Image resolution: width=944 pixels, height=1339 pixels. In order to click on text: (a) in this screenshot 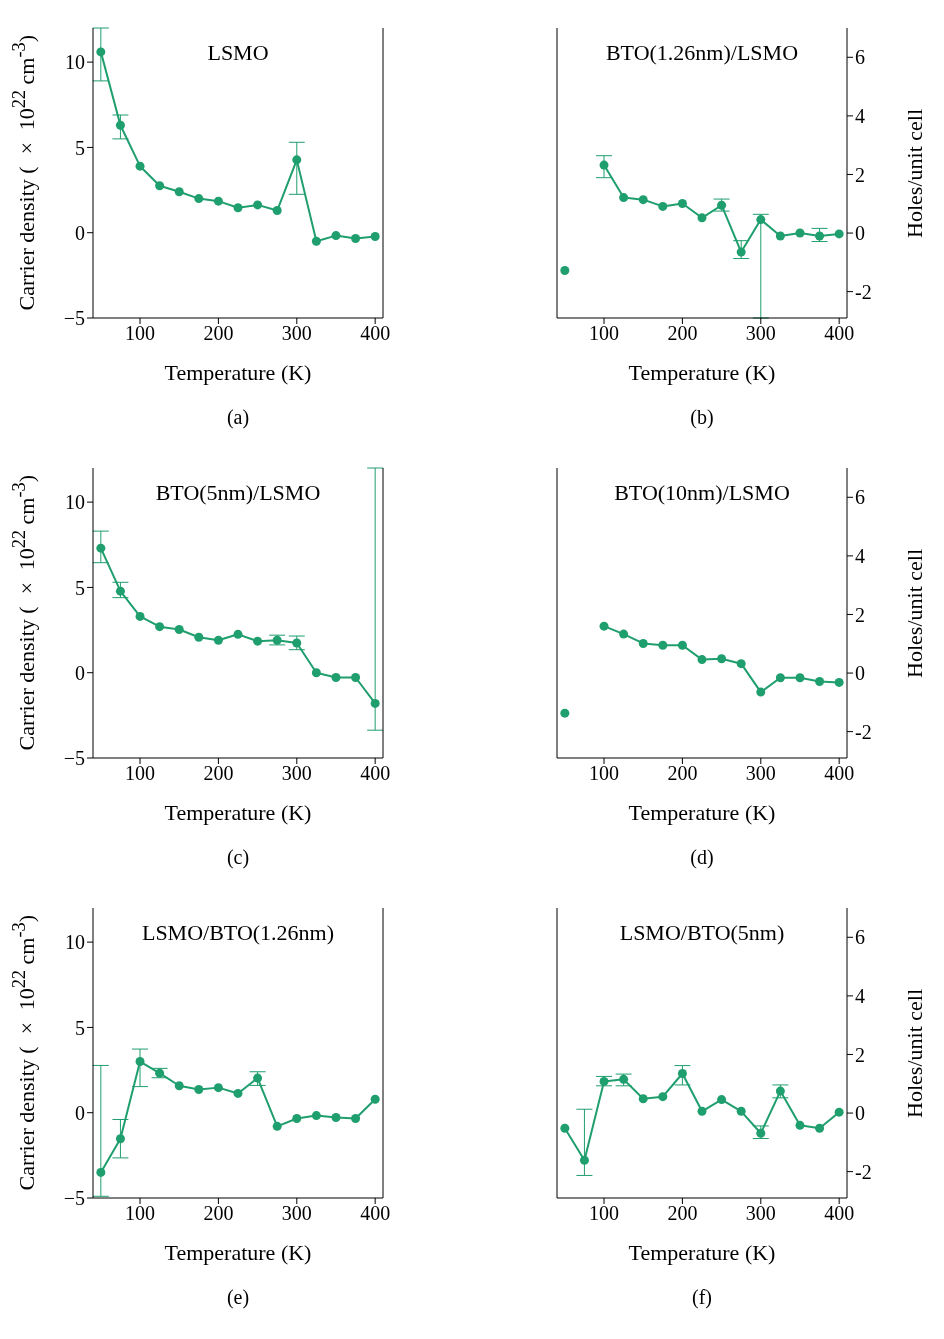, I will do `click(238, 417)`.